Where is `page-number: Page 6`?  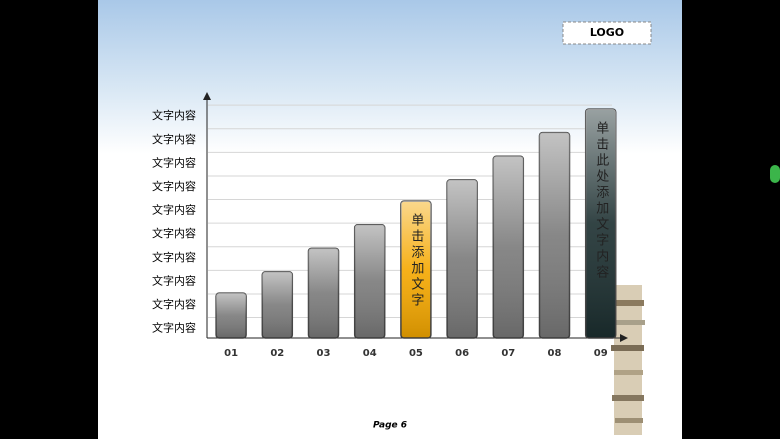
page-number: Page 6 is located at coordinates (390, 426).